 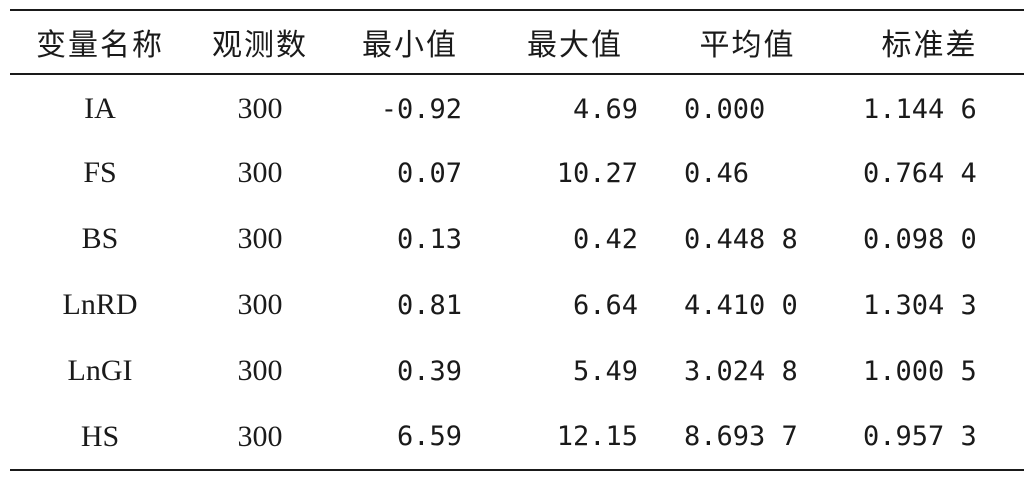 What do you see at coordinates (920, 173) in the screenshot?
I see `cell-std-dev: 0.764 4` at bounding box center [920, 173].